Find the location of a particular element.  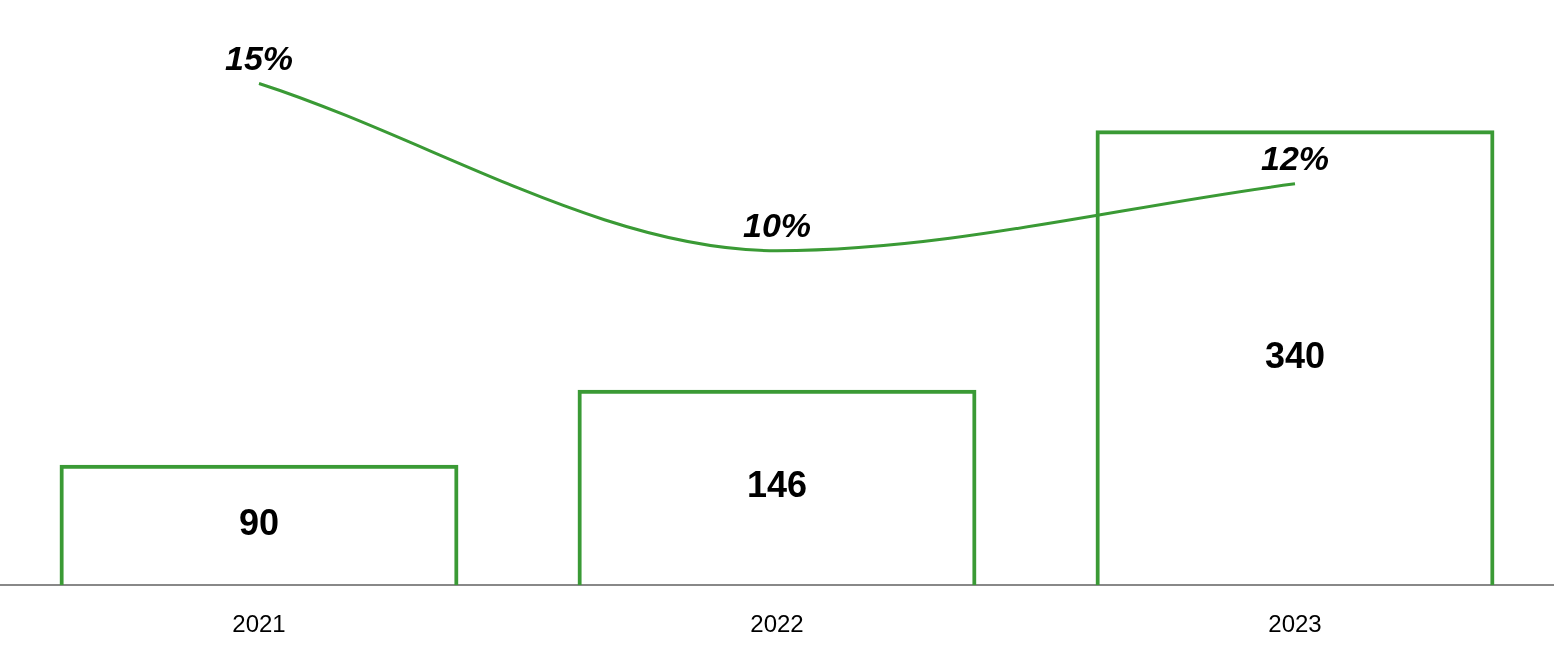

x-tick-label: 2021 is located at coordinates (259, 624).